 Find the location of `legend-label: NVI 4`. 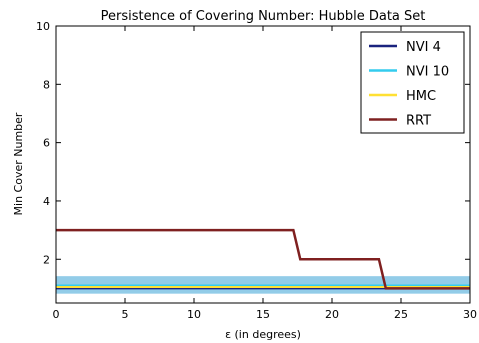

legend-label: NVI 4 is located at coordinates (423, 47).